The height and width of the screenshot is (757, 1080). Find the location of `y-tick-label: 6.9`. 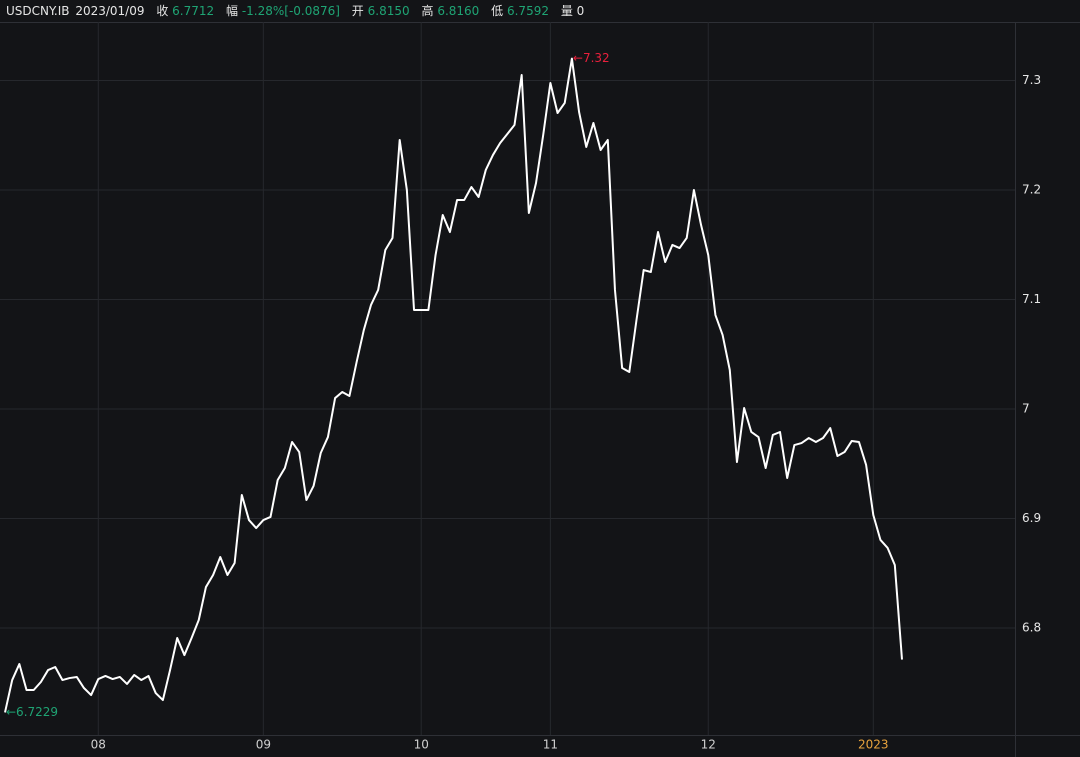

y-tick-label: 6.9 is located at coordinates (1031, 518).